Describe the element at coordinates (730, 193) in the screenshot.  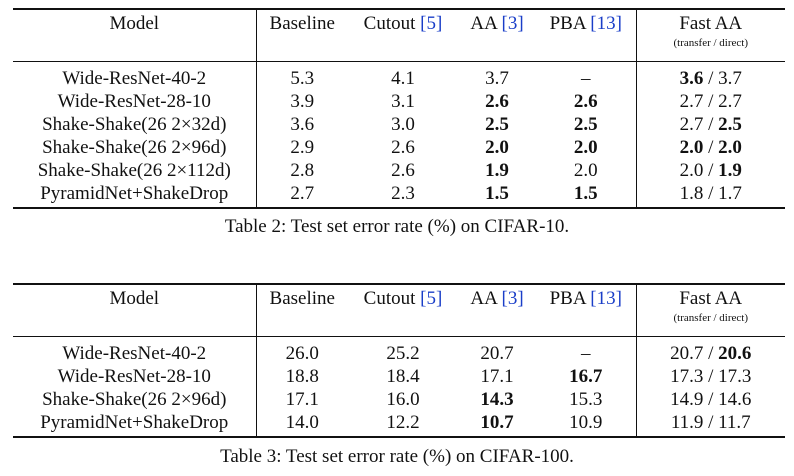
I see `cell-fastaa-direct: 1.7` at that location.